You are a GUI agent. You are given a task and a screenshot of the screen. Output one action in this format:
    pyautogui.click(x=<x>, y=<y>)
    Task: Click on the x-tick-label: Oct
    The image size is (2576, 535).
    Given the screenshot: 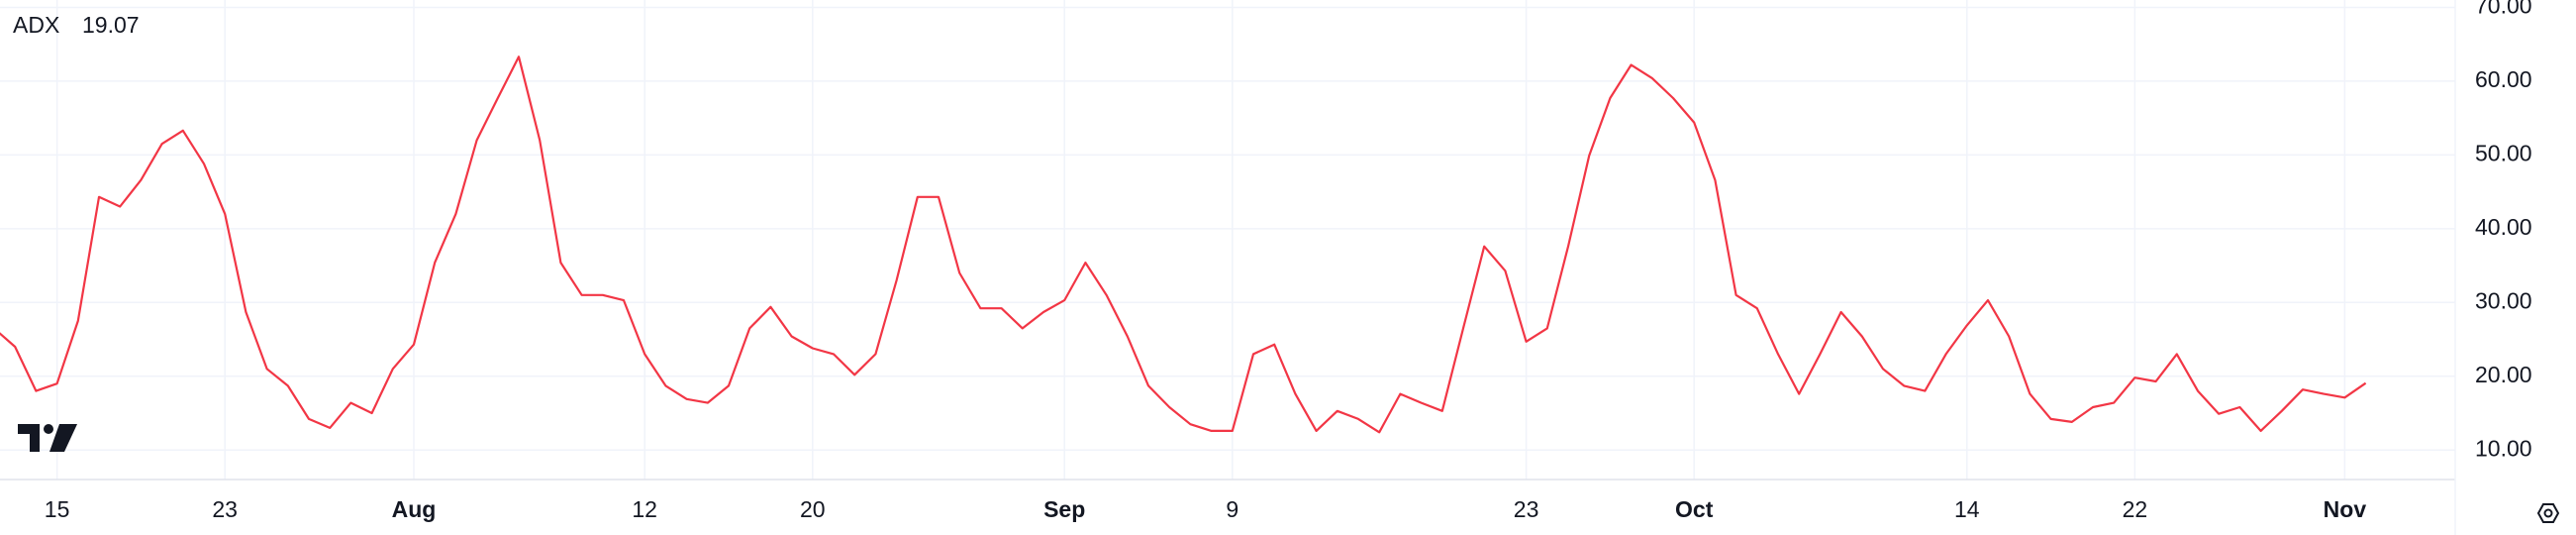 What is the action you would take?
    pyautogui.click(x=1695, y=509)
    